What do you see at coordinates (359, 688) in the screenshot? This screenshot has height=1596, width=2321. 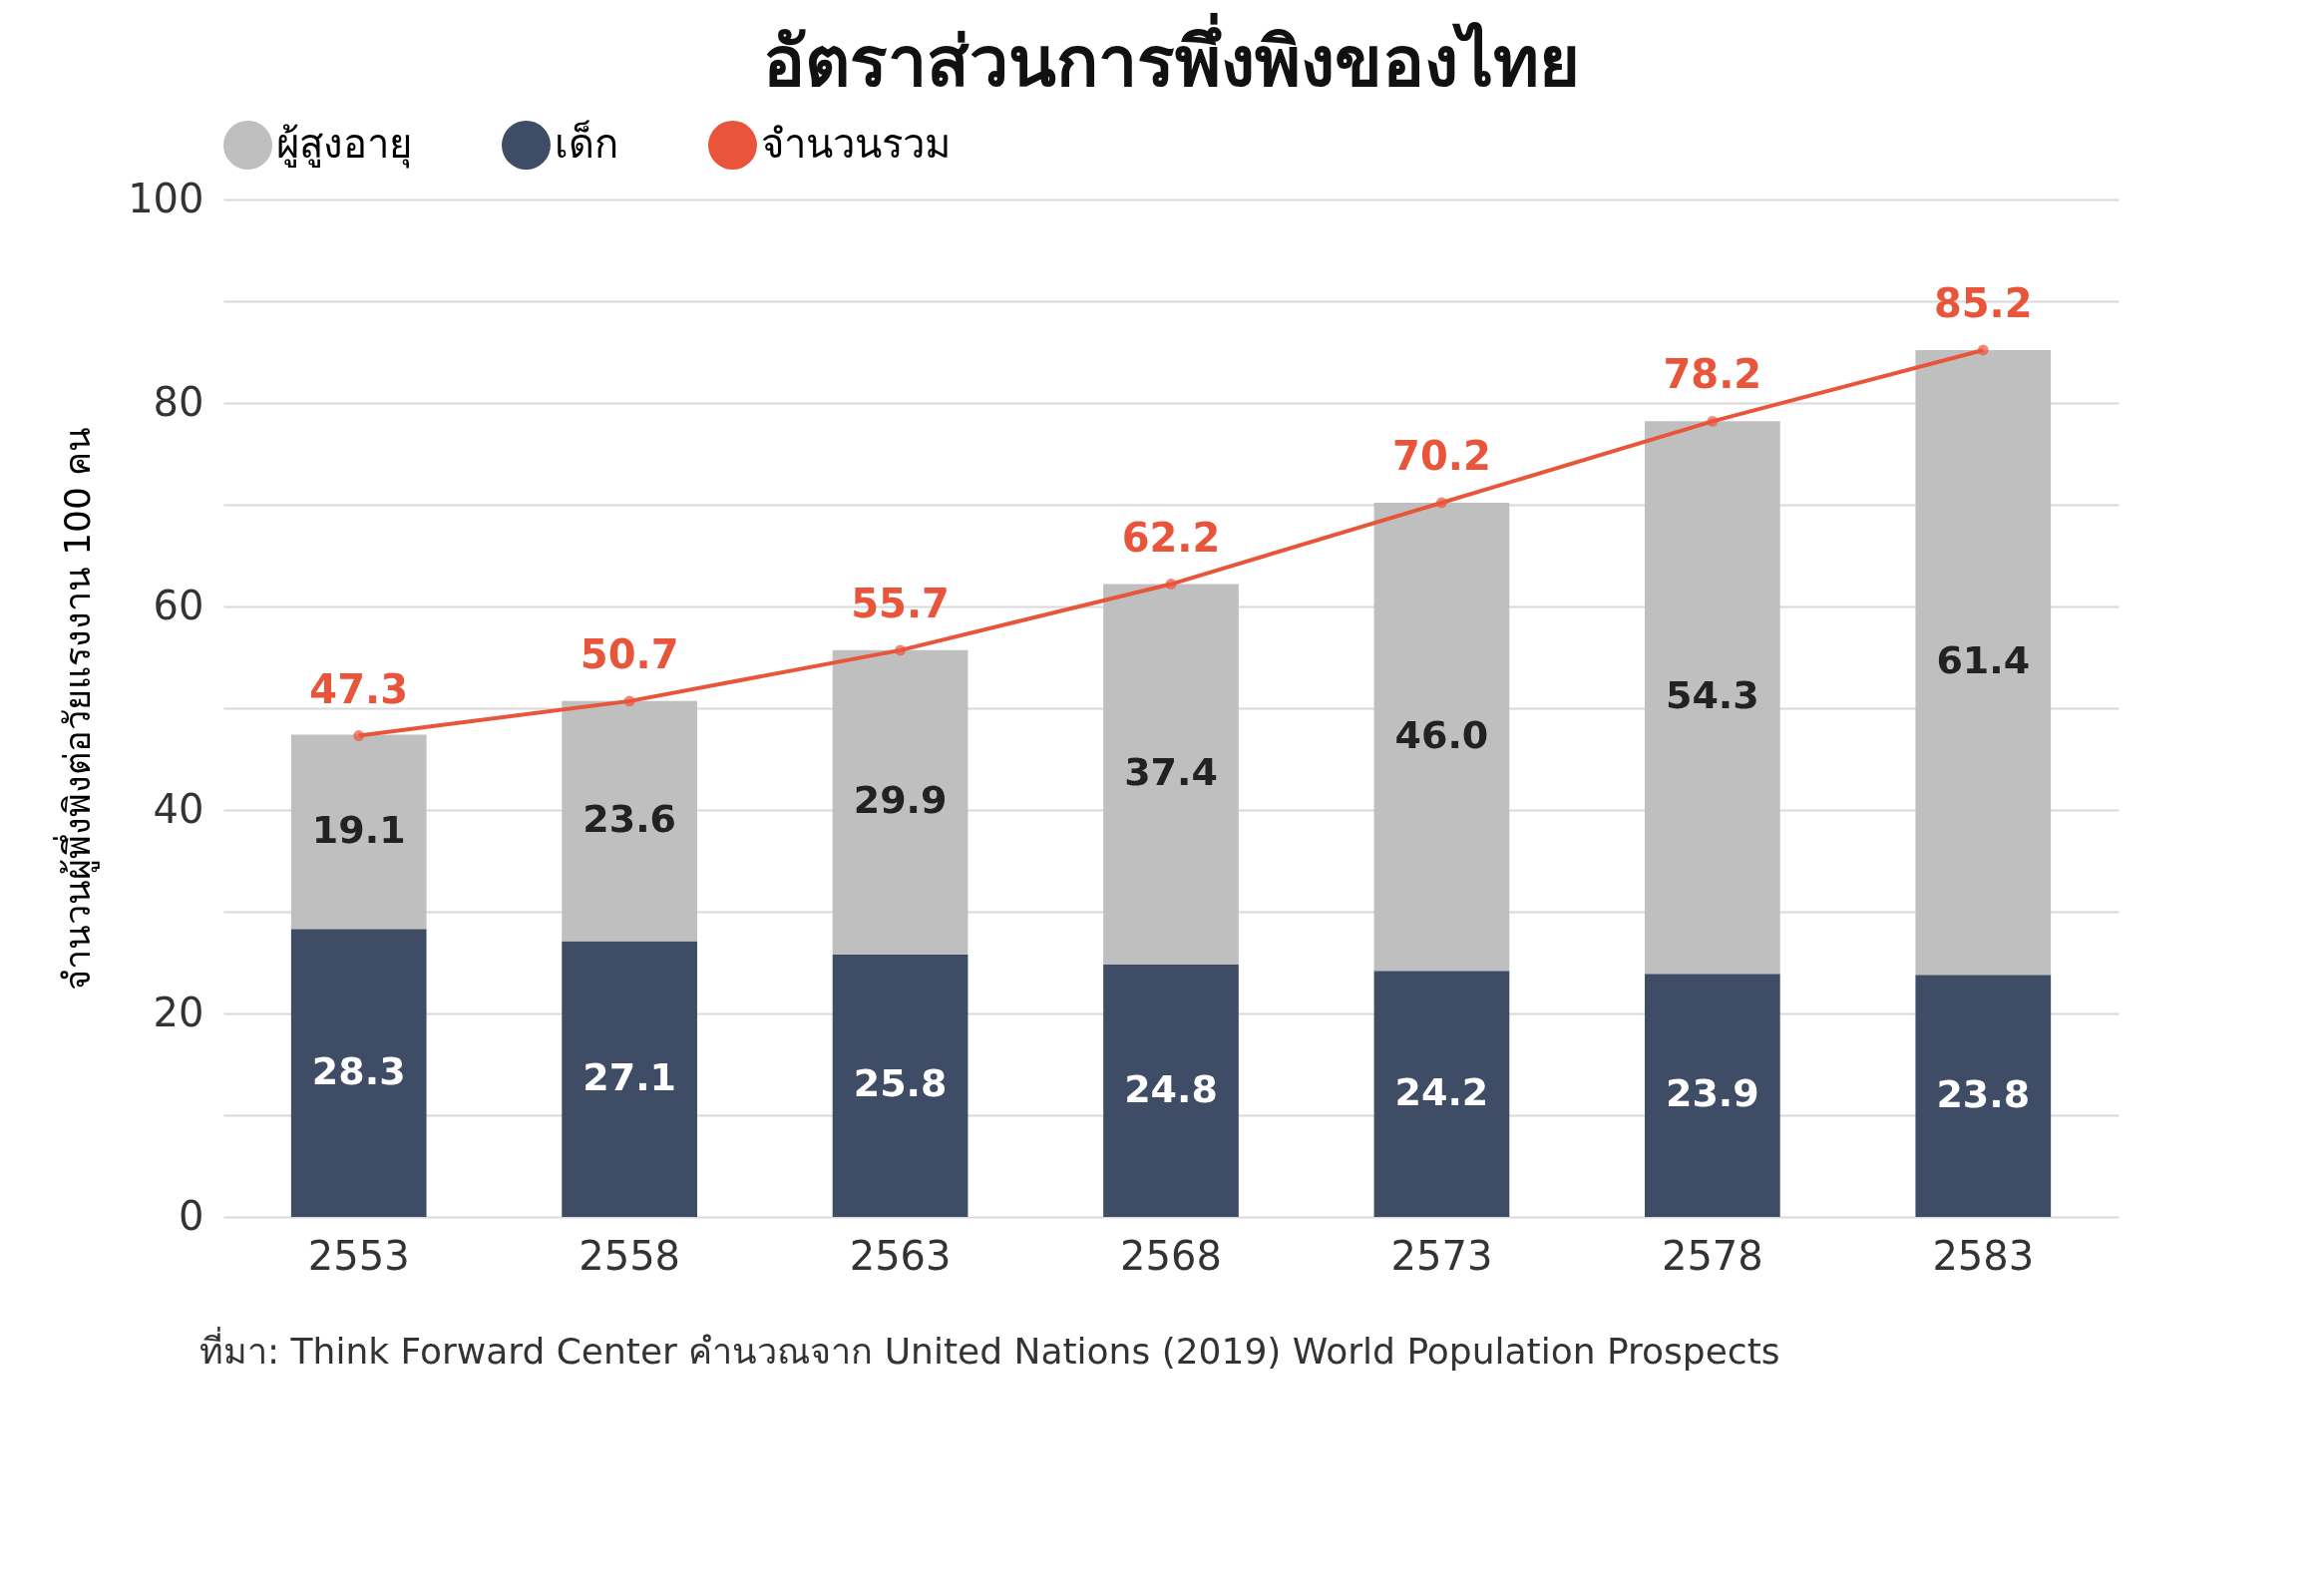 I see `data-label: 47.3` at bounding box center [359, 688].